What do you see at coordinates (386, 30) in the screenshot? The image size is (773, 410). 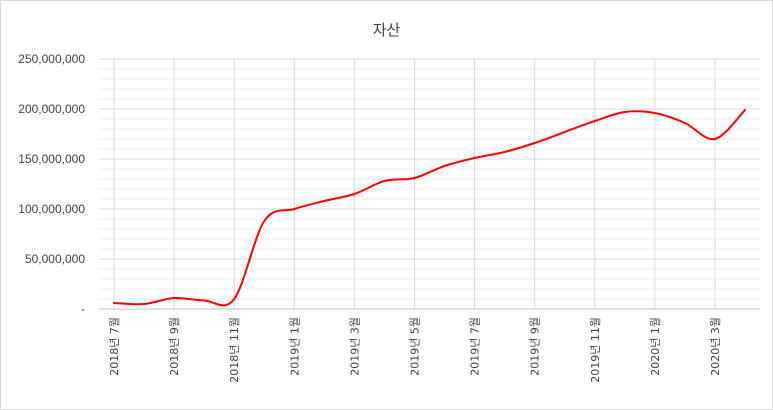 I see `chart-title: 자산` at bounding box center [386, 30].